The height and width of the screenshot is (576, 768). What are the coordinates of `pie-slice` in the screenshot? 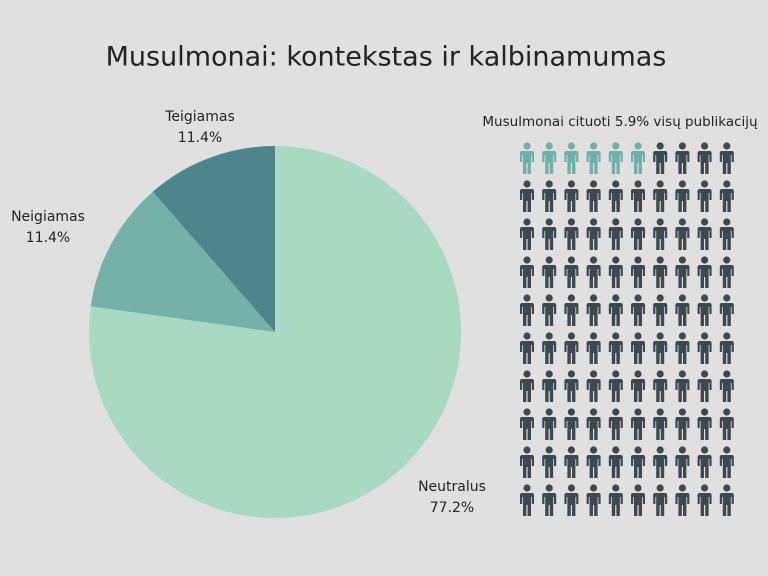 It's located at (213, 239).